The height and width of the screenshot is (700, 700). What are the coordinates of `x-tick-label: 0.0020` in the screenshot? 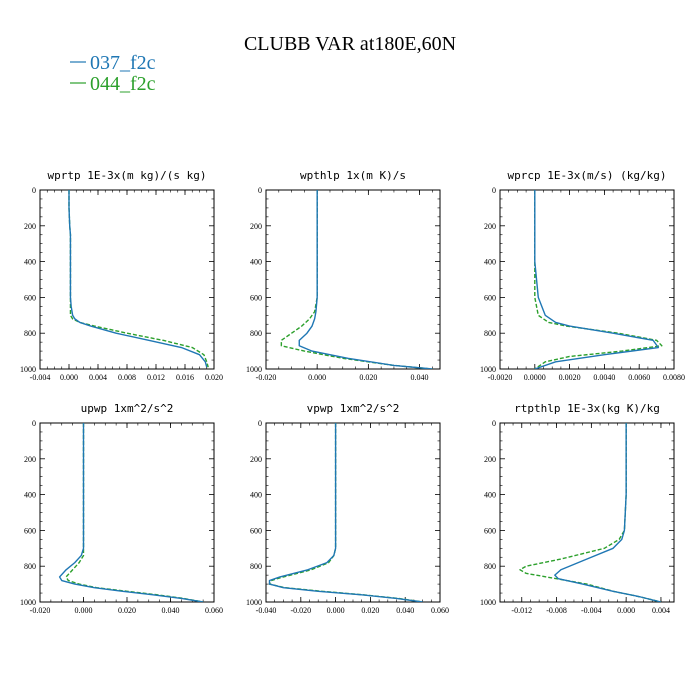 It's located at (570, 377).